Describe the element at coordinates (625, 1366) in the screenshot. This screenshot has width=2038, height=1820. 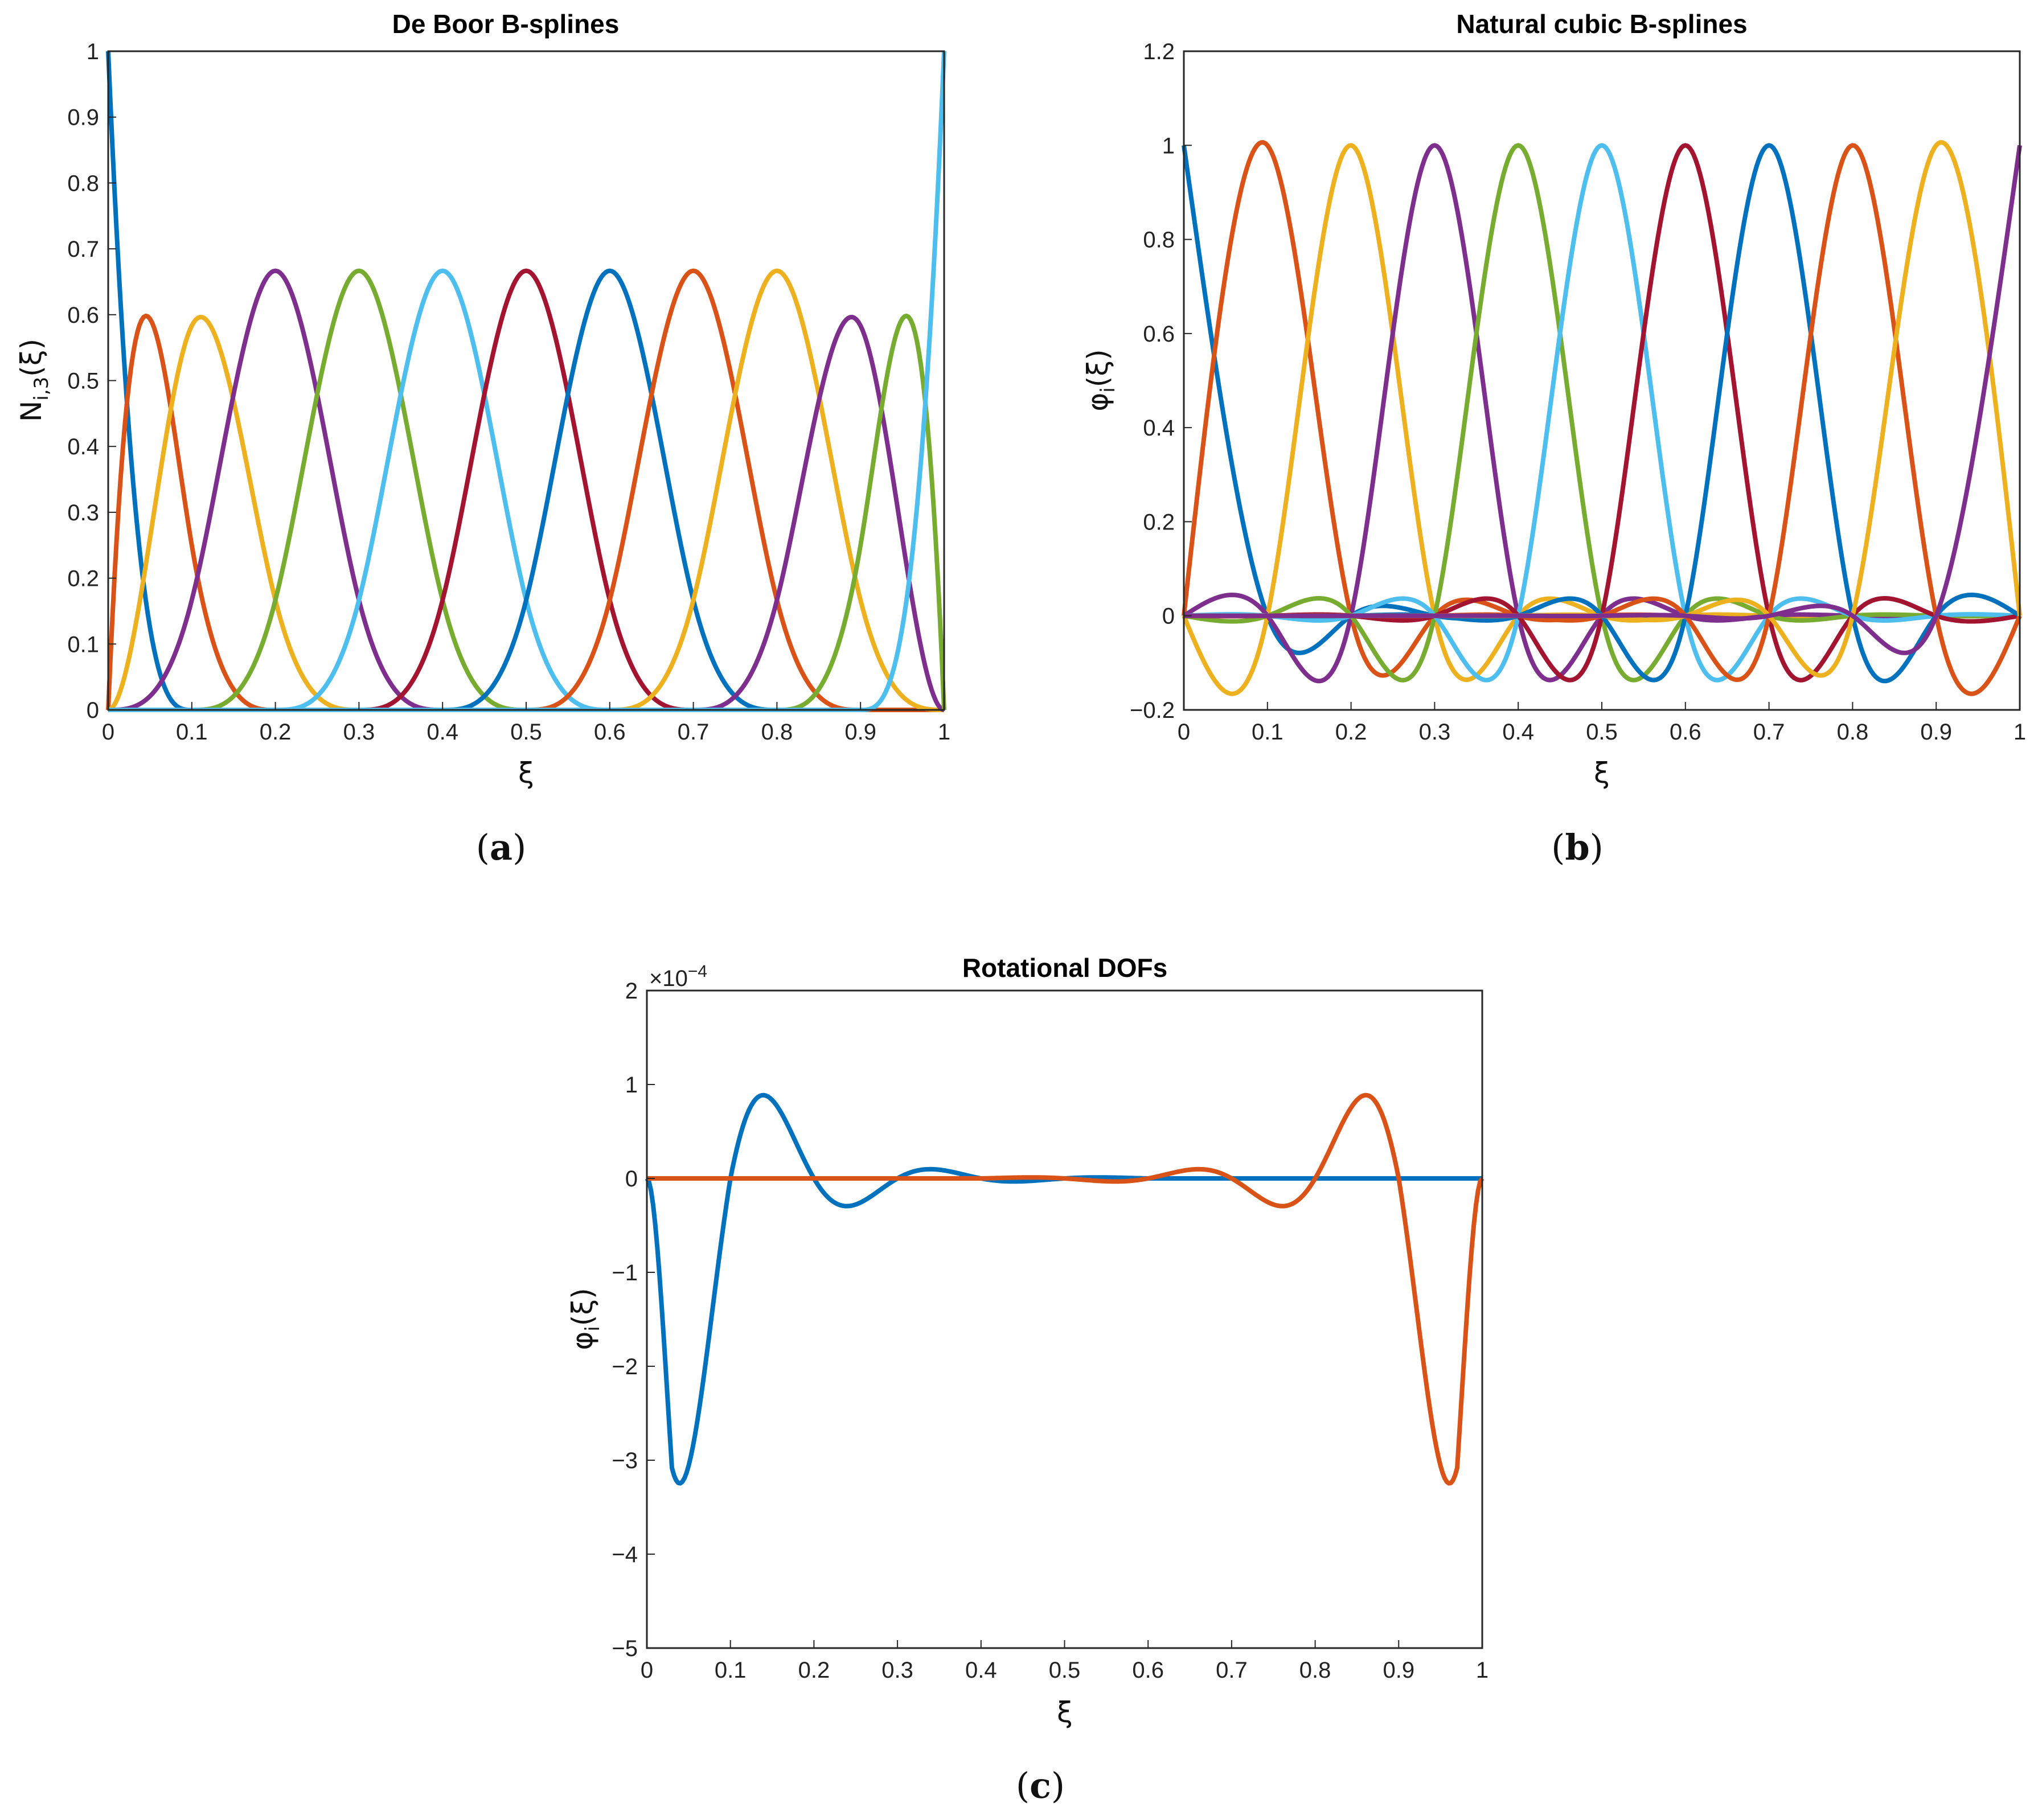
I see `y-tick-label: −2` at that location.